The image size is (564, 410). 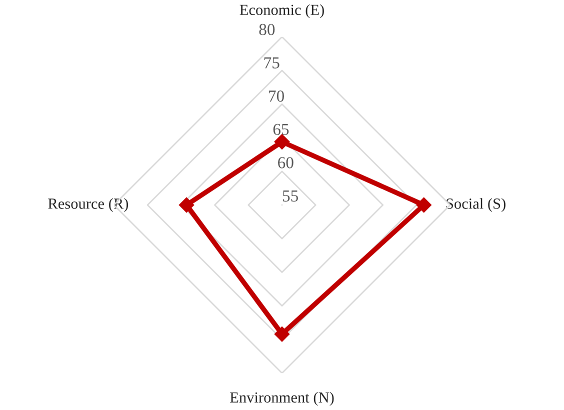 What do you see at coordinates (276, 96) in the screenshot?
I see `y-tick-label: 70` at bounding box center [276, 96].